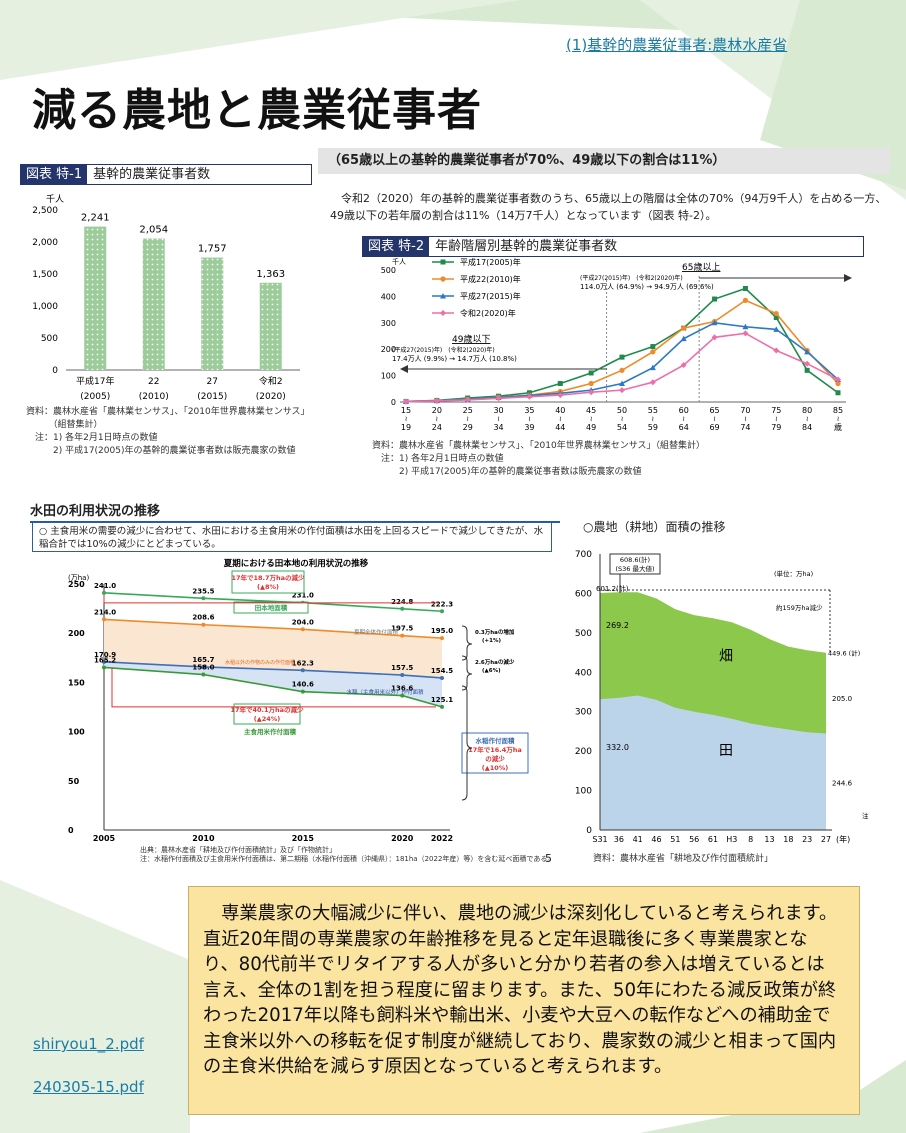 The width and height of the screenshot is (906, 1133). Describe the element at coordinates (92, 438) in the screenshot. I see `fig1-note-line: 注：1) 各年2月1日時点の数値` at that location.